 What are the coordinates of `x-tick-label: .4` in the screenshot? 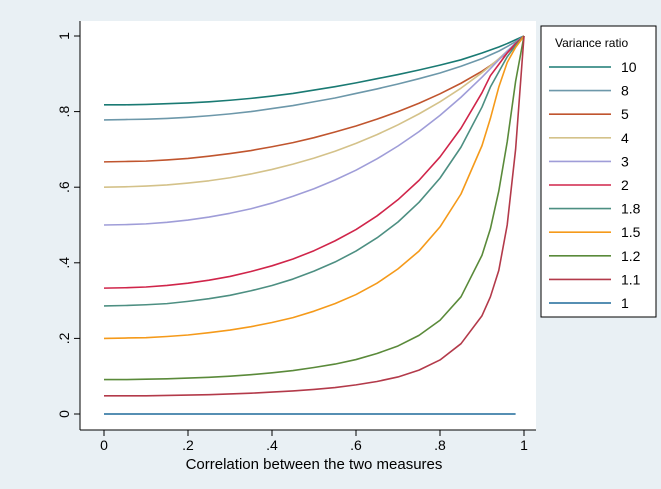 It's located at (272, 445).